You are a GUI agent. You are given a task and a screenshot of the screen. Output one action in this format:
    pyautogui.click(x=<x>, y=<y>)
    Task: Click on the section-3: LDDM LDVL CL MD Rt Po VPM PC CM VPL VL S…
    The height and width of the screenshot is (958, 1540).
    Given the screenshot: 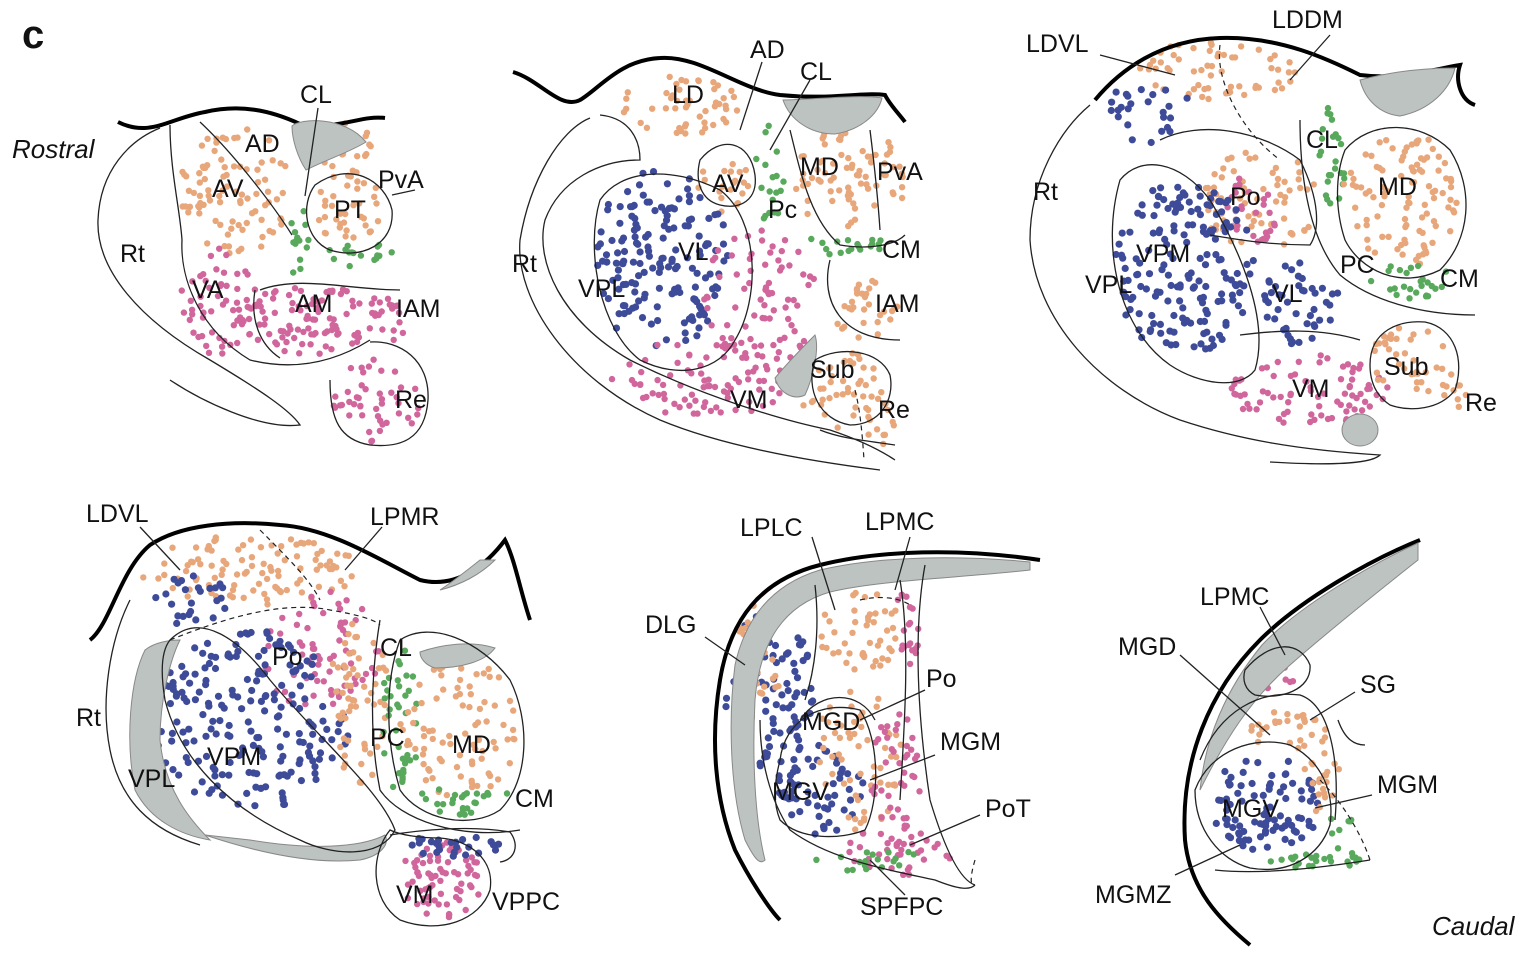 What is the action you would take?
    pyautogui.click(x=1261, y=235)
    